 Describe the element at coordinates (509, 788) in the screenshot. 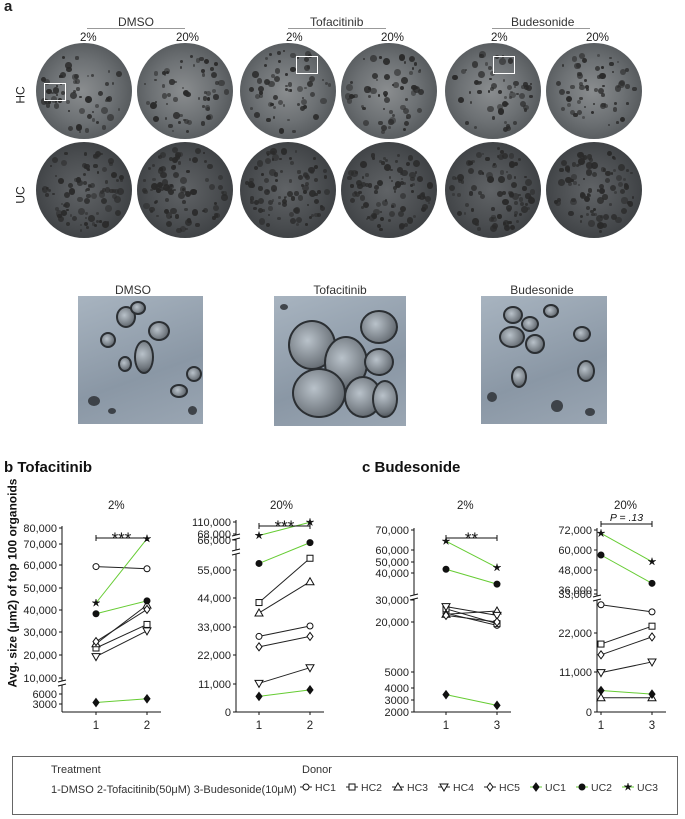

I see `legend-label: HC5` at that location.